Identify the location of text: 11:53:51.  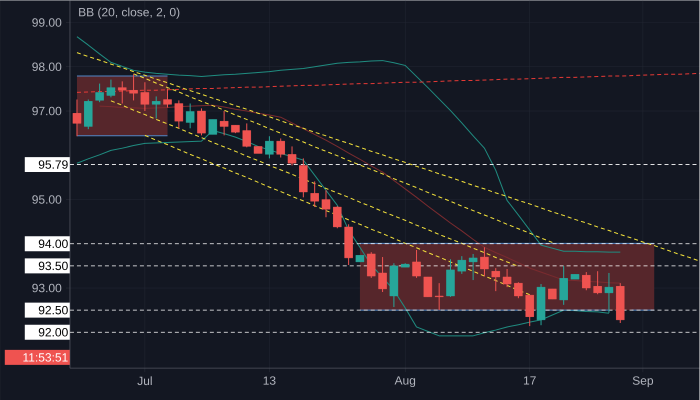
(45, 357).